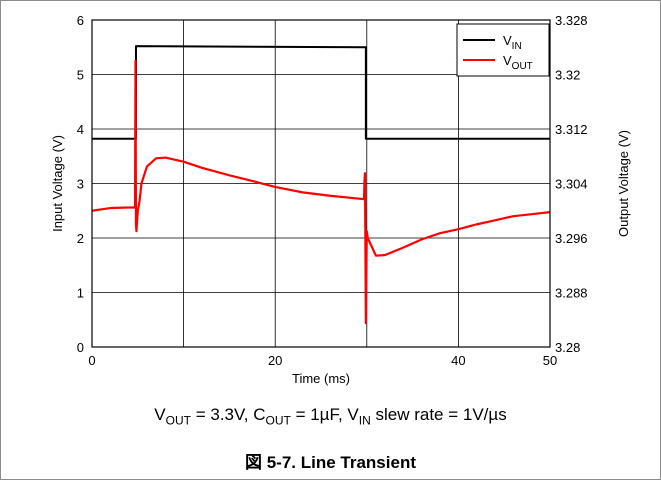 This screenshot has height=480, width=661. Describe the element at coordinates (80, 20) in the screenshot. I see `y-left-tick-label: 6` at that location.